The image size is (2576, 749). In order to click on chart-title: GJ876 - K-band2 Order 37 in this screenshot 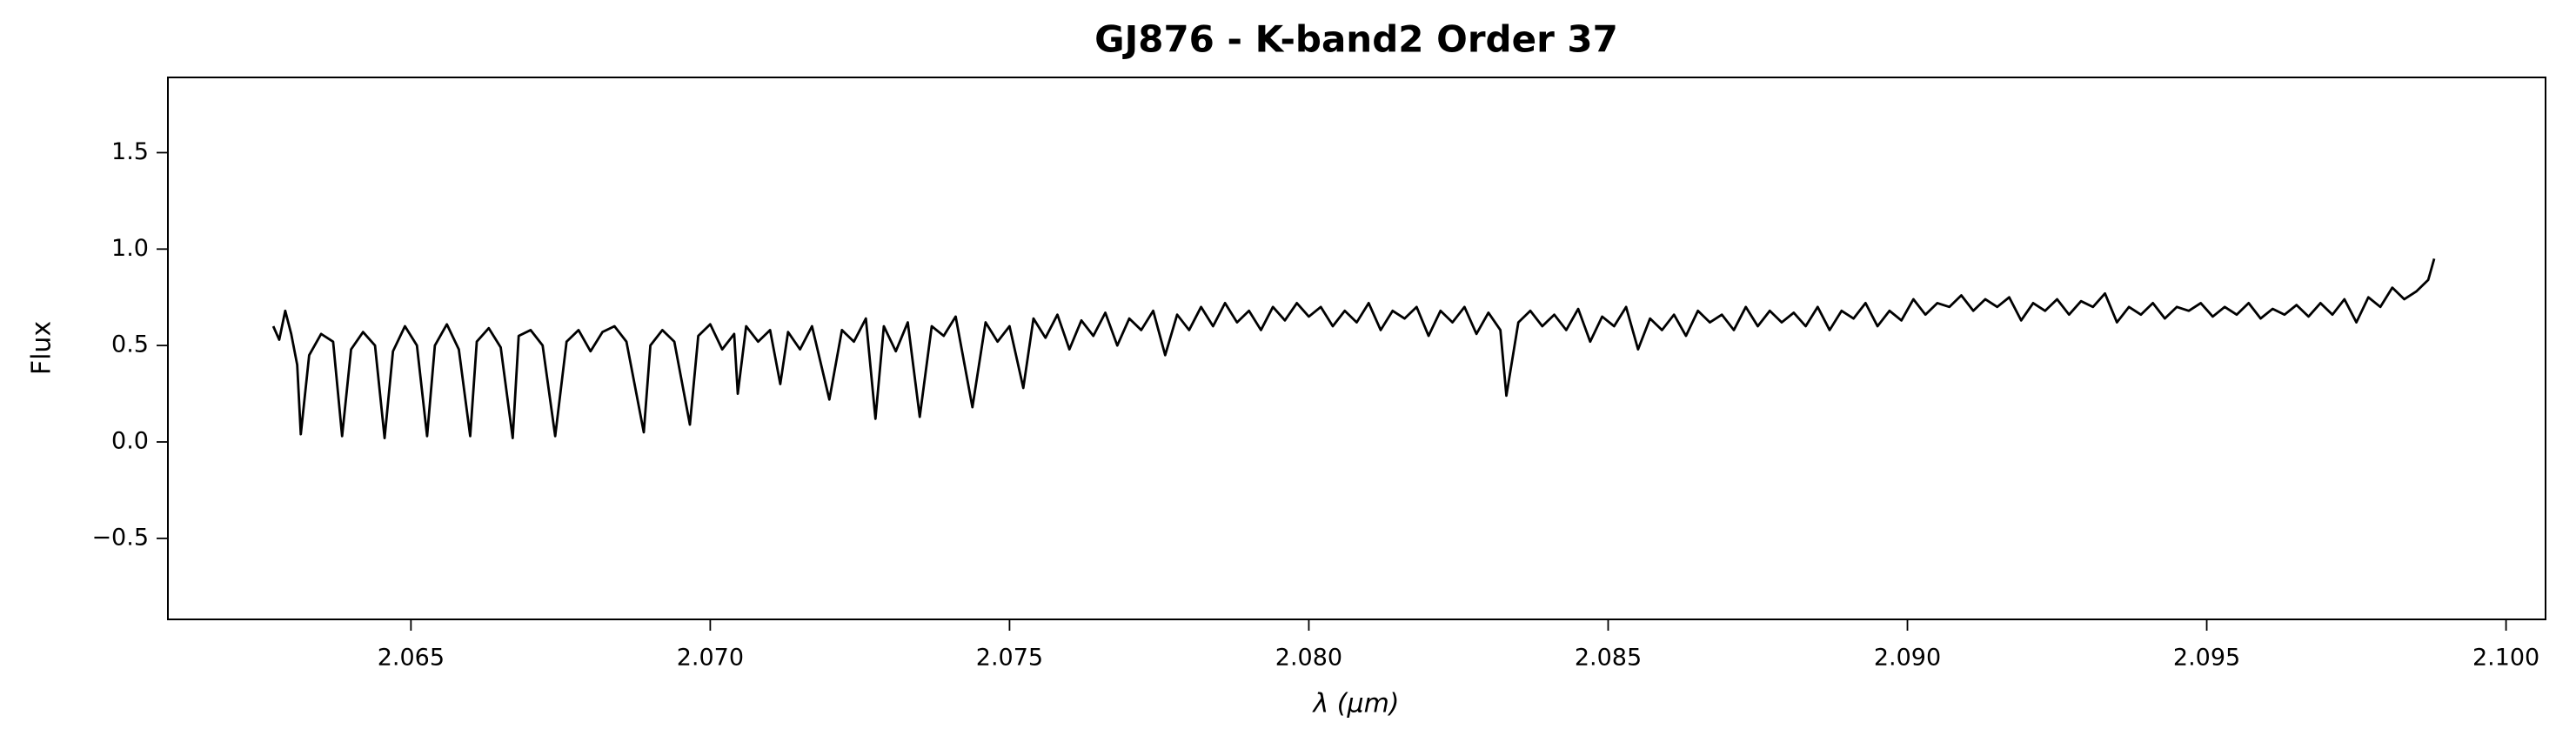, I will do `click(1356, 39)`.